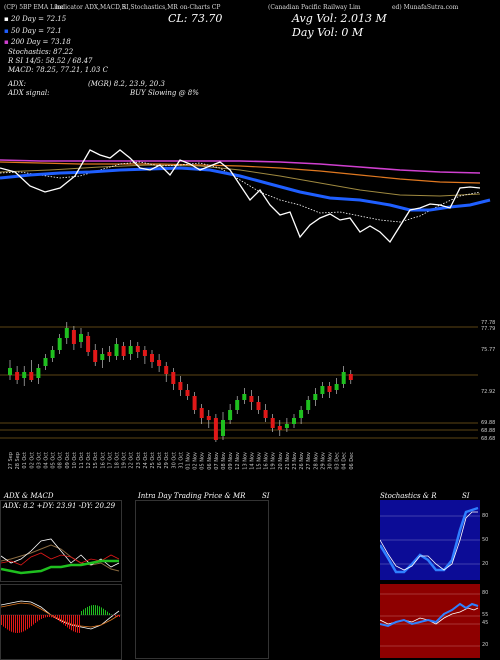 This screenshot has height=660, width=500. I want to click on stochastics-lines, so click(430, 540).